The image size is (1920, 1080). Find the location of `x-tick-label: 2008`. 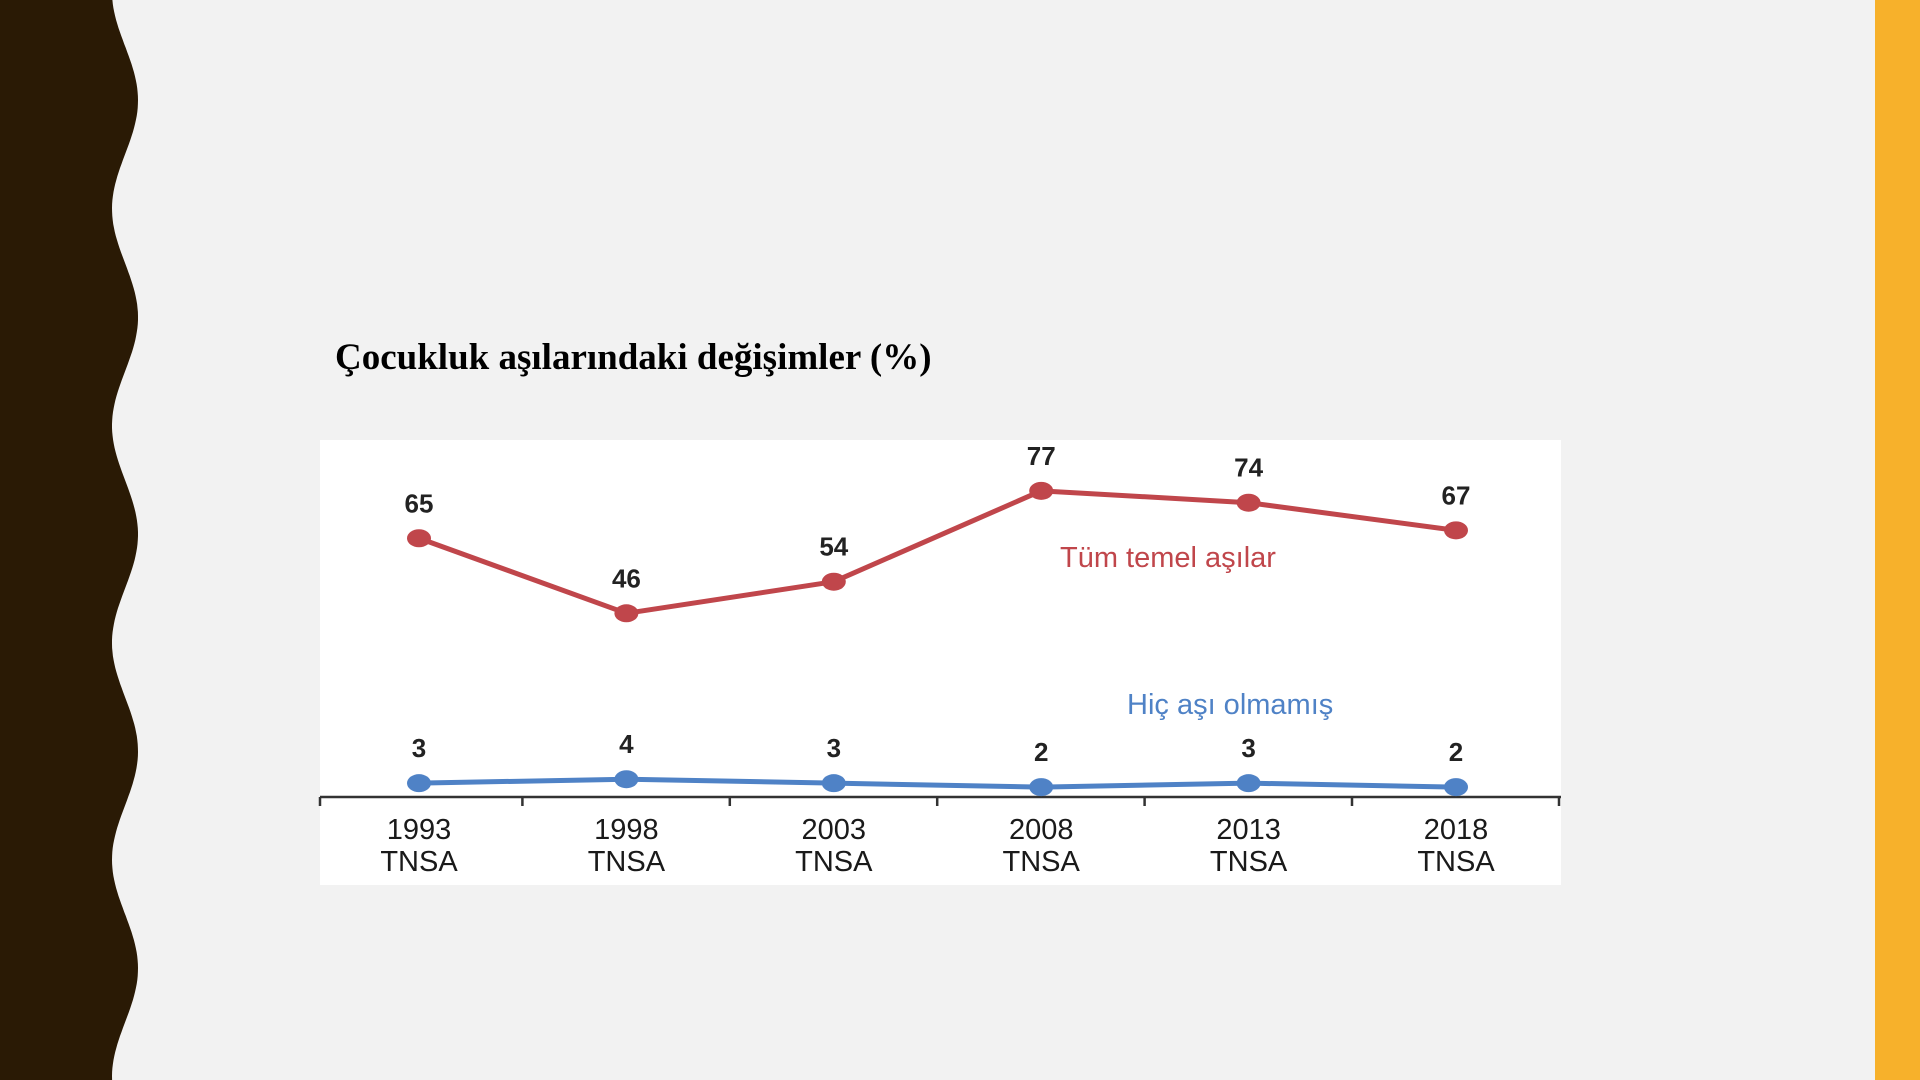

x-tick-label: 2008 is located at coordinates (1041, 830).